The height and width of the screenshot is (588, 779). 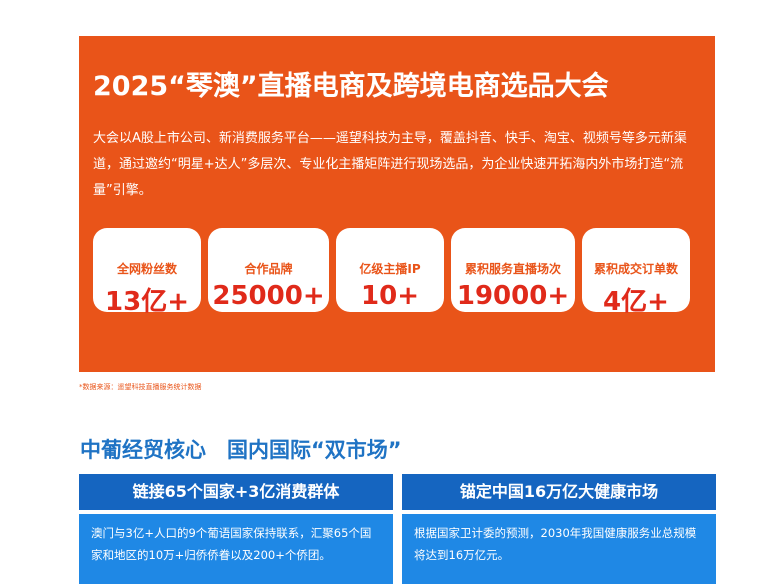 What do you see at coordinates (236, 492) in the screenshot?
I see `card-heading: 链接65个国家+3亿消费群体` at bounding box center [236, 492].